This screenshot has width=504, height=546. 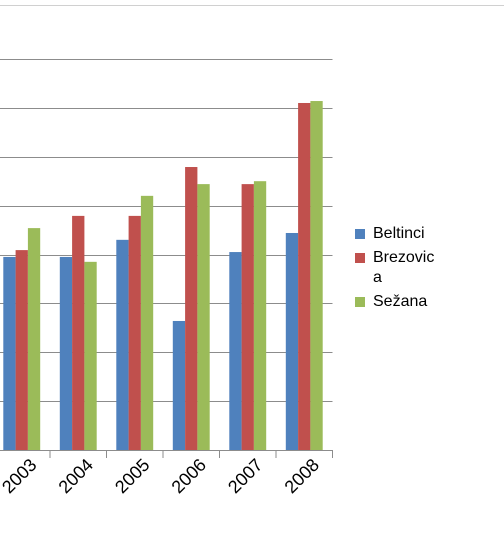 What do you see at coordinates (189, 476) in the screenshot?
I see `x-tick-label: 2006` at bounding box center [189, 476].